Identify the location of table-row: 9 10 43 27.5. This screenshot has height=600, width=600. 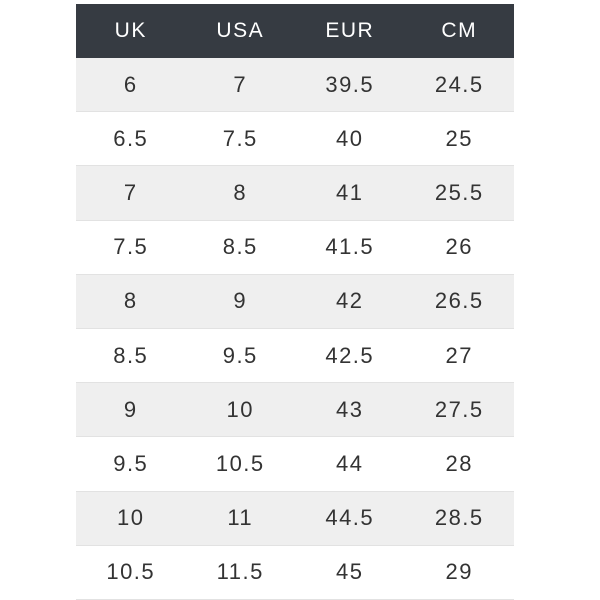
(295, 410).